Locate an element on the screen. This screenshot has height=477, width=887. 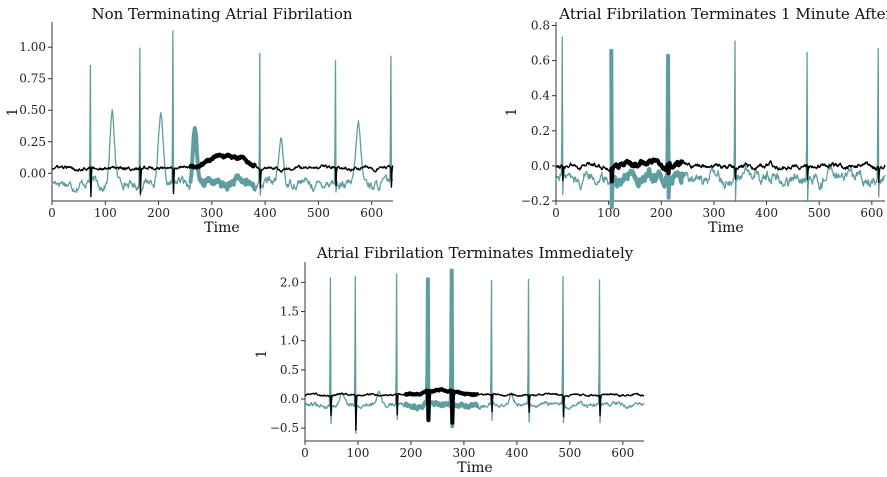
y-tick-label: 0.25 is located at coordinates (32, 142).